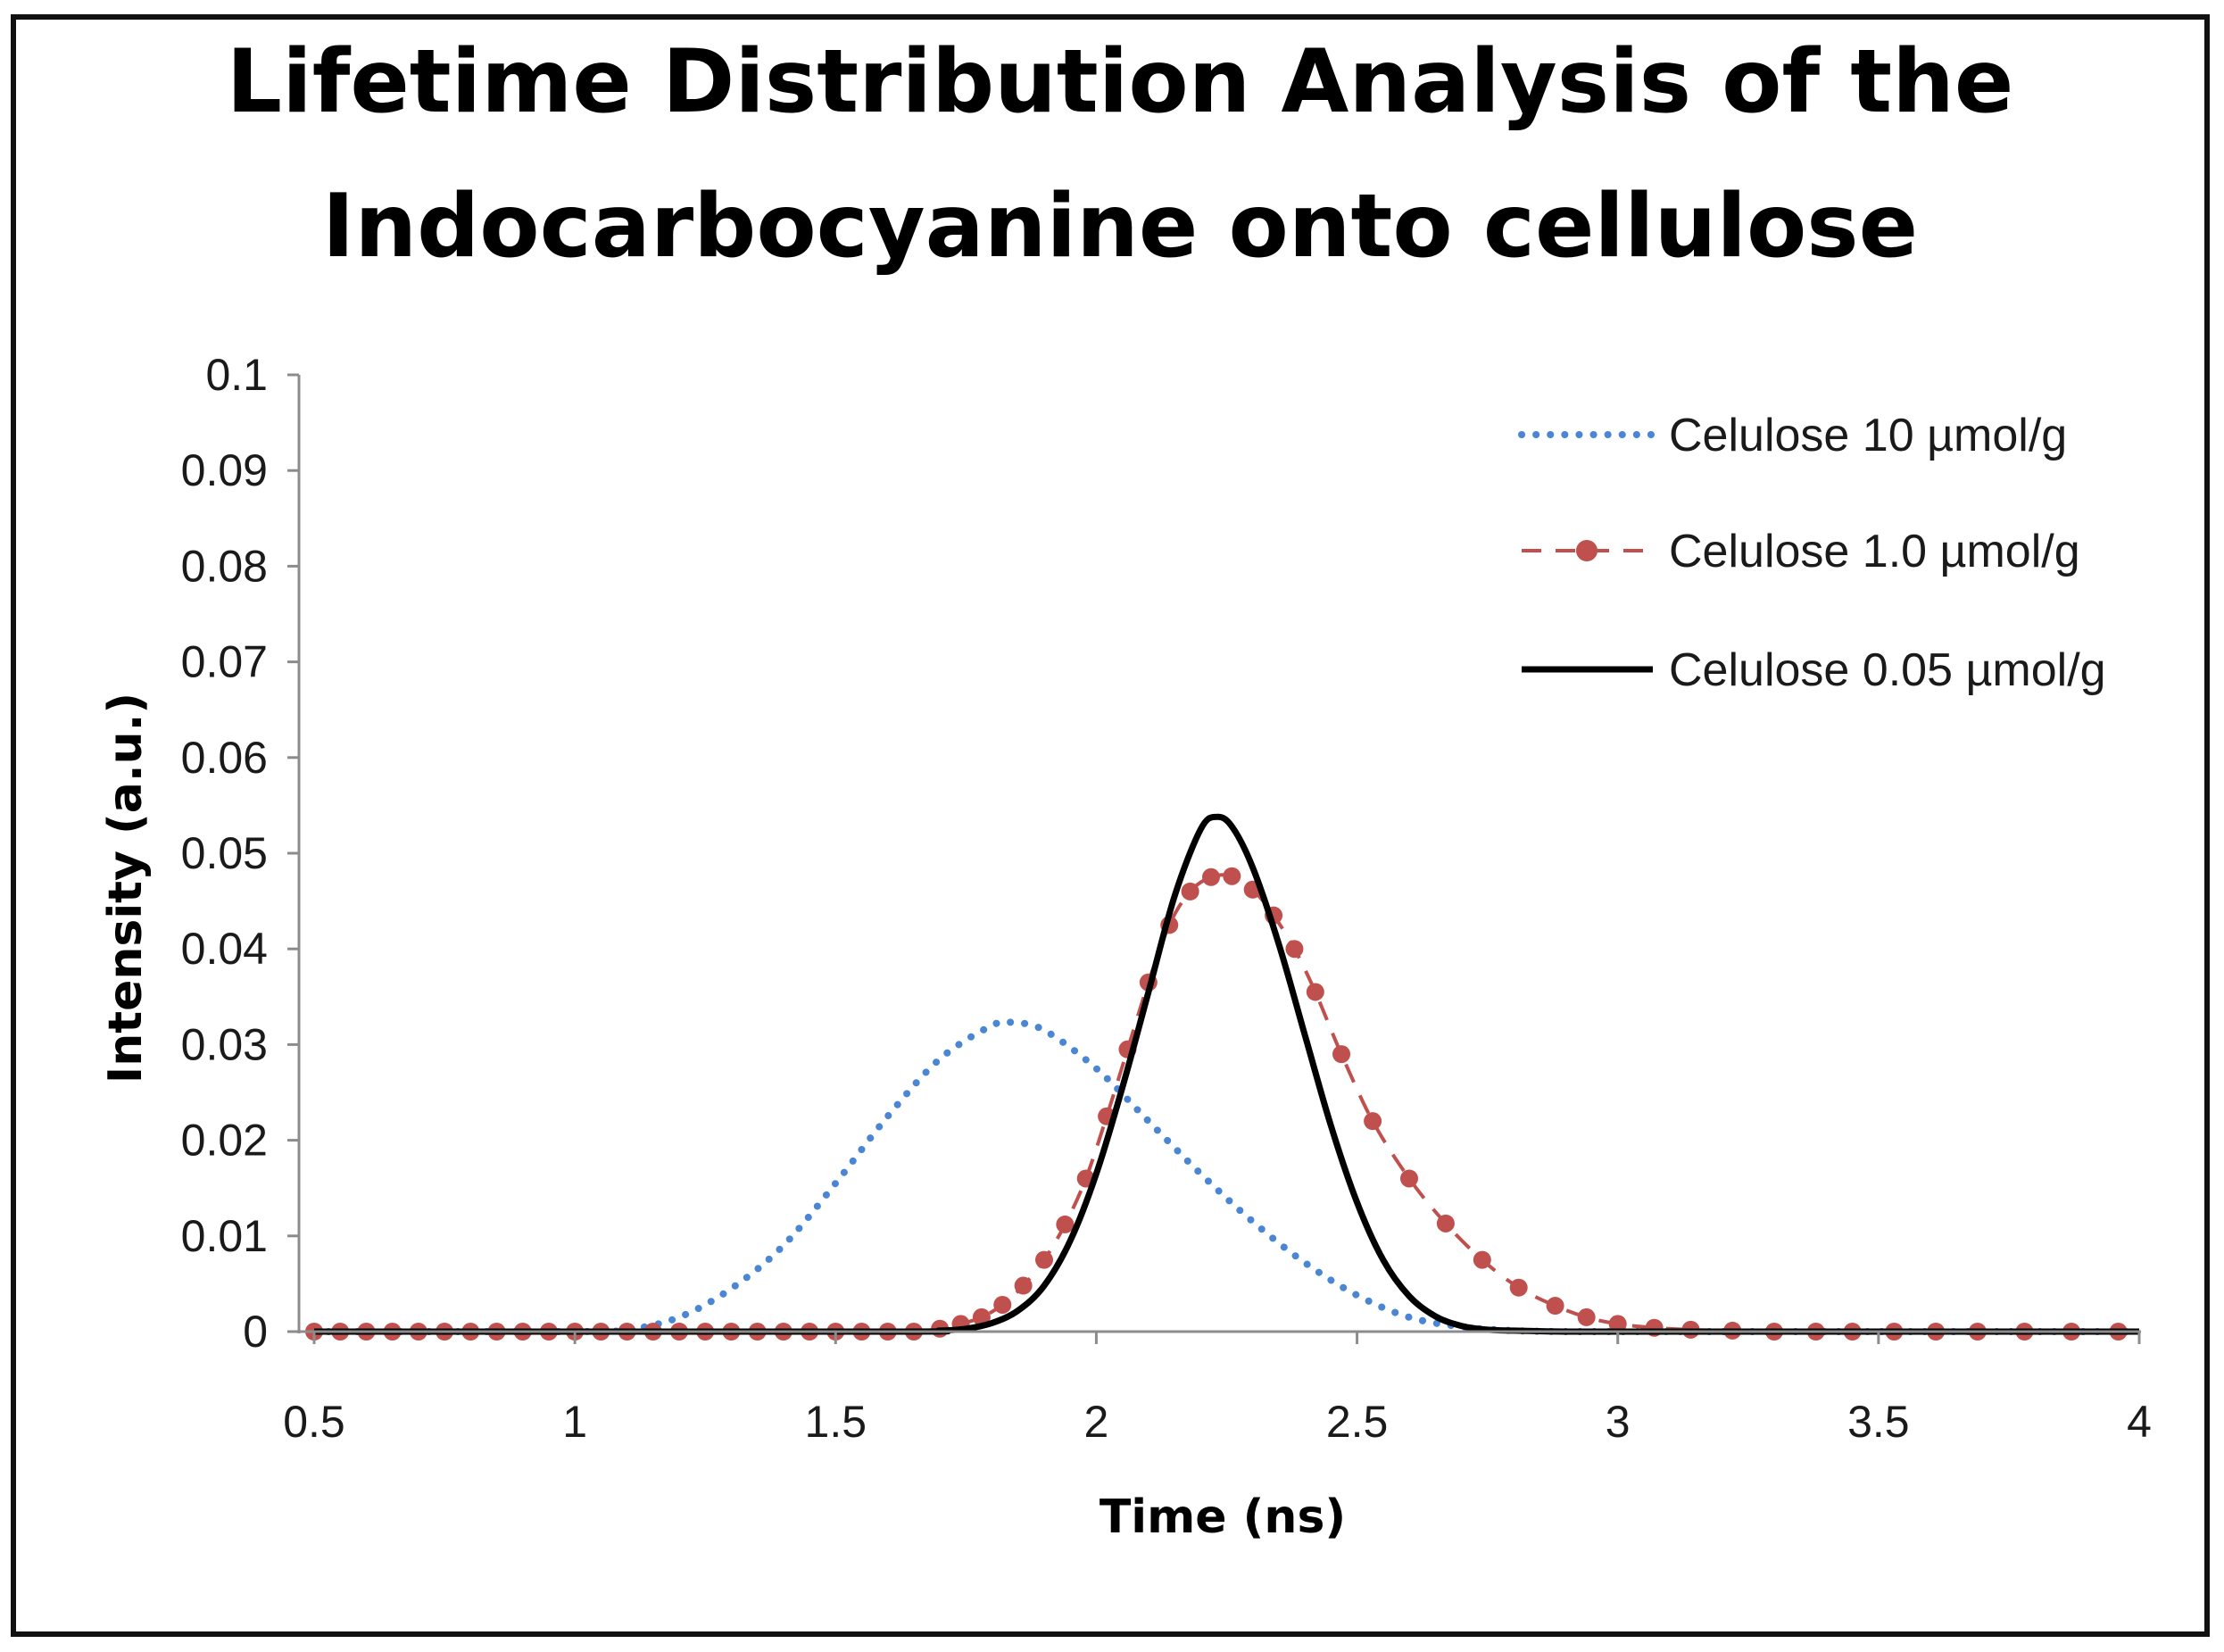  Describe the element at coordinates (1096, 1422) in the screenshot. I see `x-tick-label: 2` at that location.